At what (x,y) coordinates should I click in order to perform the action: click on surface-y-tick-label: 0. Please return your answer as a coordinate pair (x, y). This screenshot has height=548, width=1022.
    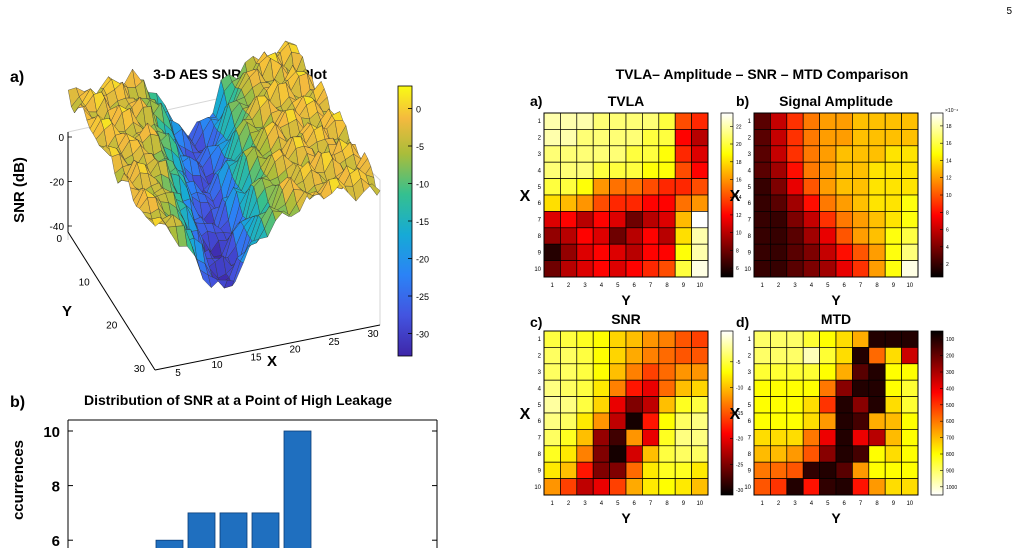
    Looking at the image, I should click on (59, 239).